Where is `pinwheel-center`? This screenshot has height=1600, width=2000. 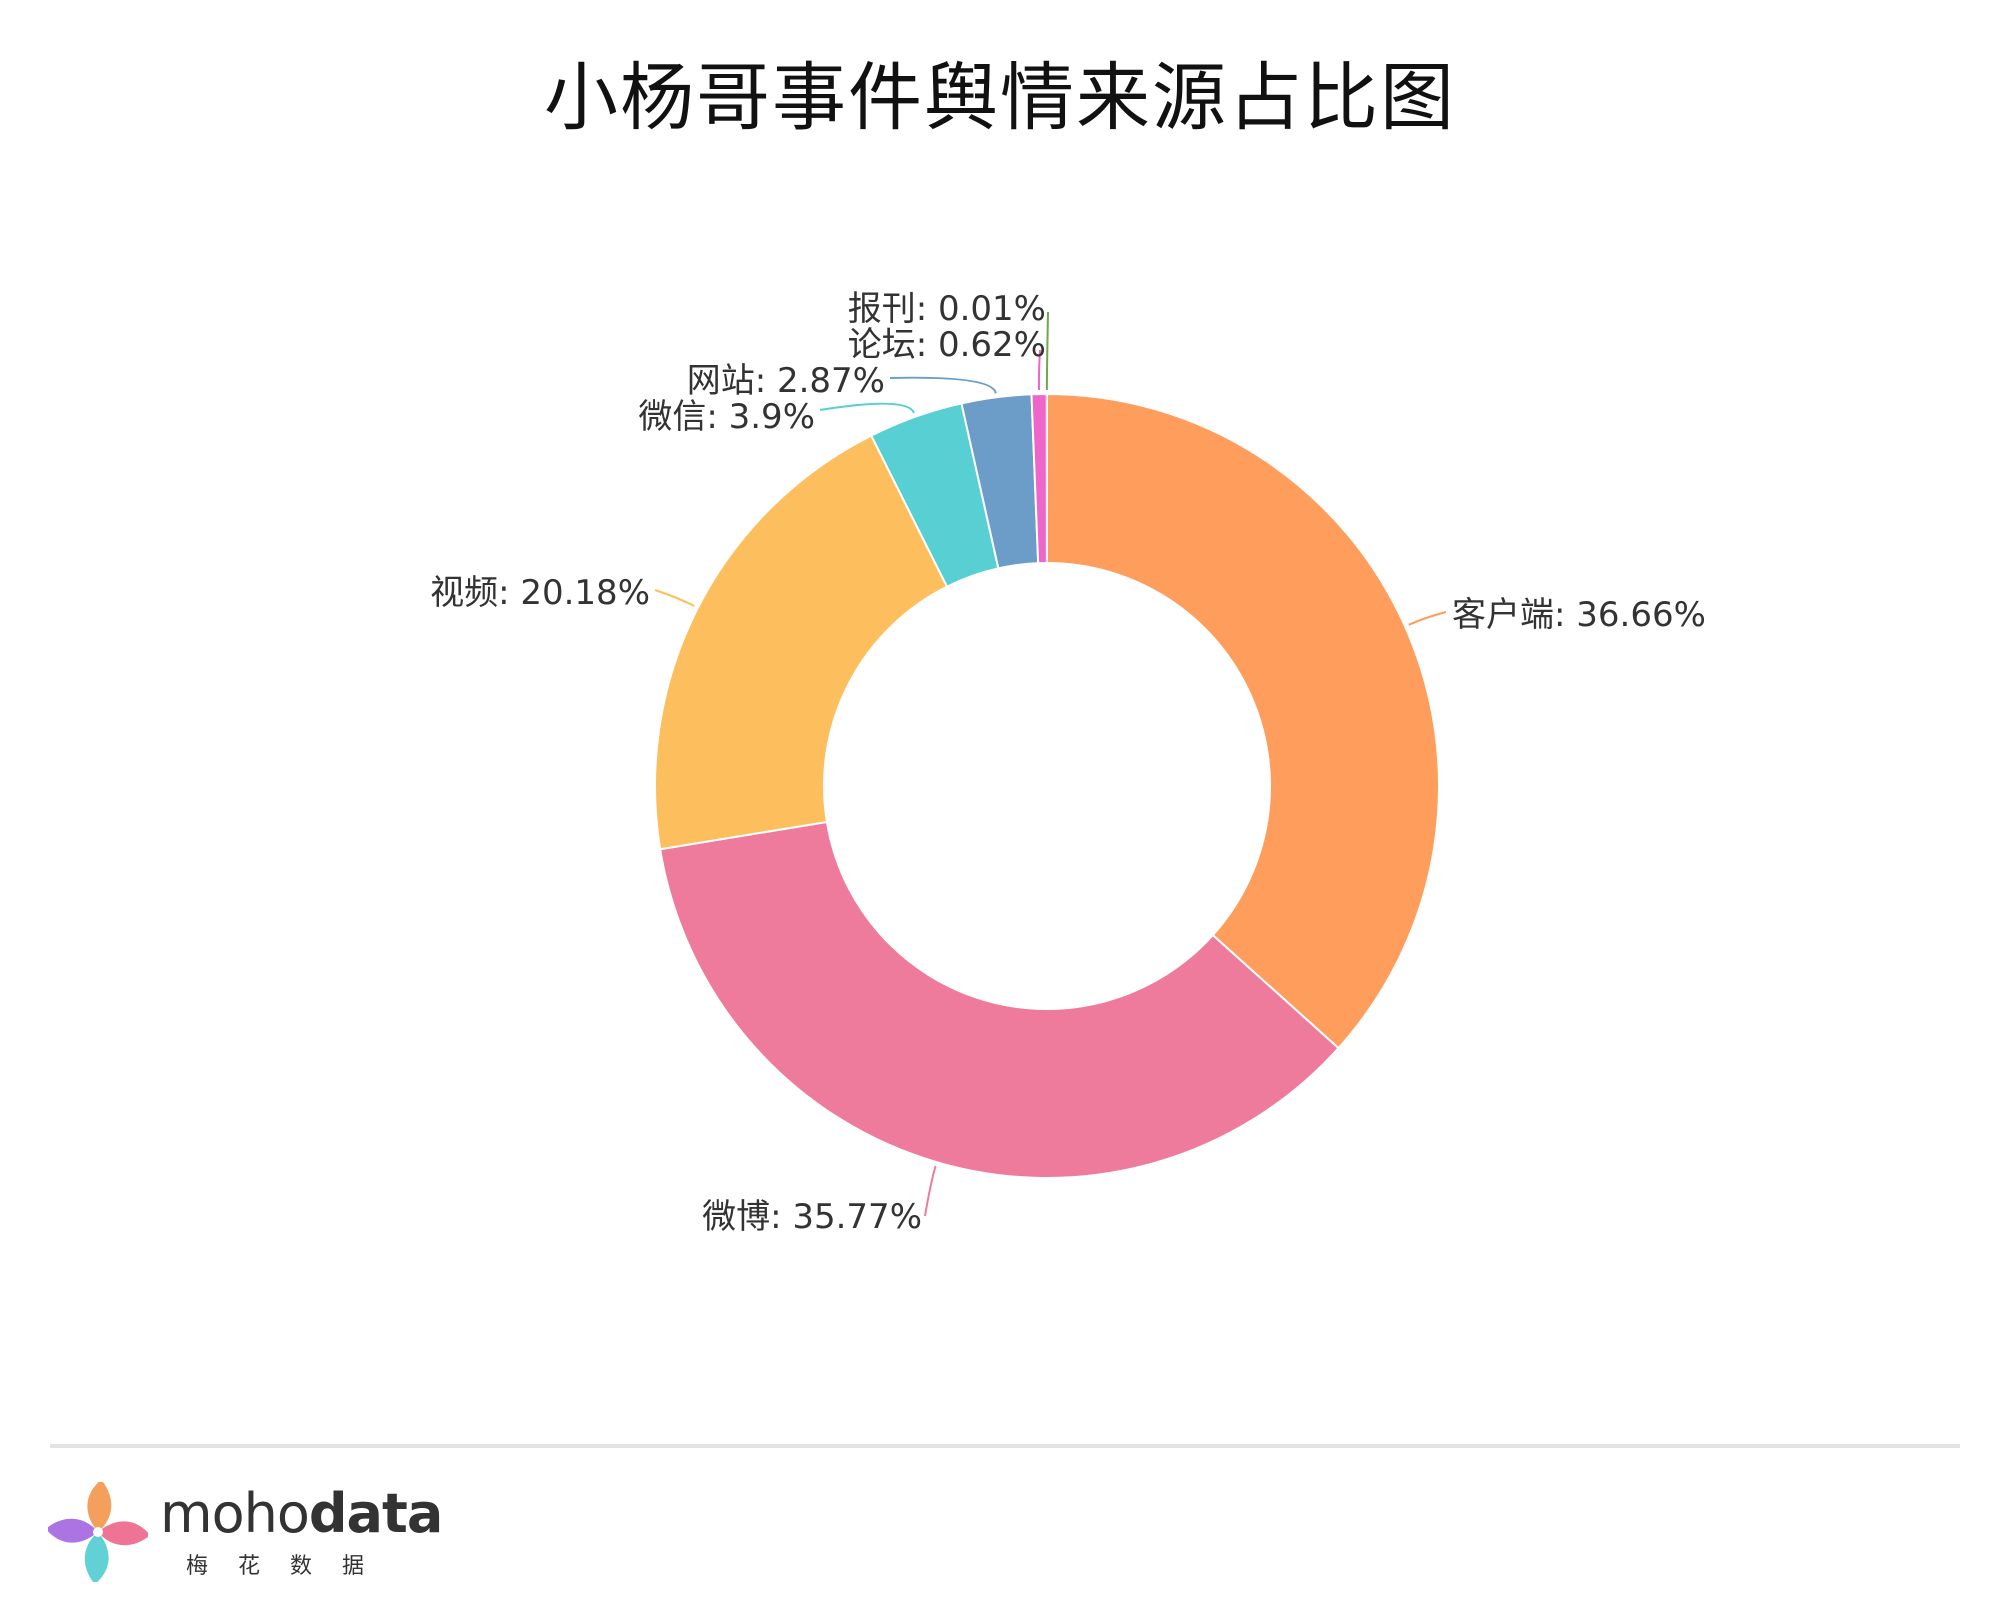
pinwheel-center is located at coordinates (98, 1532).